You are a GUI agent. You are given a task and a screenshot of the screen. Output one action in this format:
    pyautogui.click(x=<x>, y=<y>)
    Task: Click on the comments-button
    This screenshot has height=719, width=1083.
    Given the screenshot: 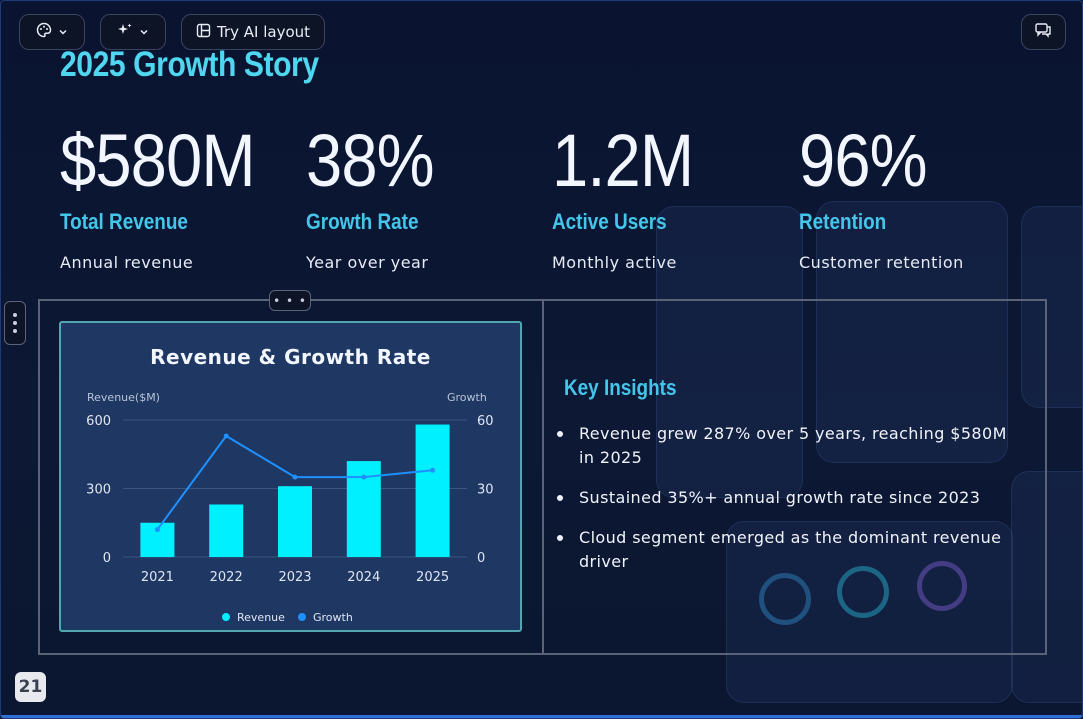 What is the action you would take?
    pyautogui.click(x=1043, y=32)
    